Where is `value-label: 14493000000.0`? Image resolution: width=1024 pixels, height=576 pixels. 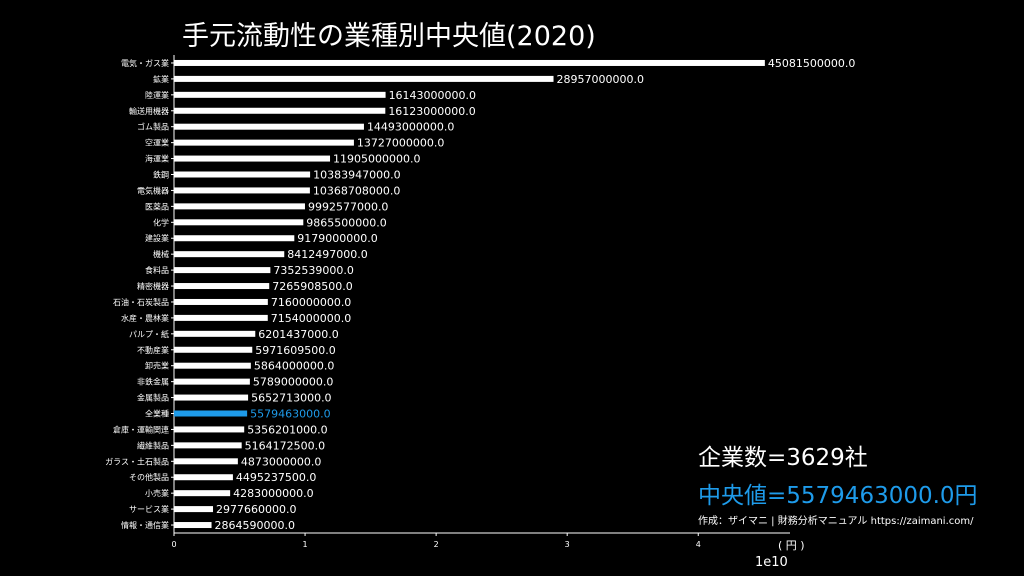
value-label: 14493000000.0 is located at coordinates (410, 127).